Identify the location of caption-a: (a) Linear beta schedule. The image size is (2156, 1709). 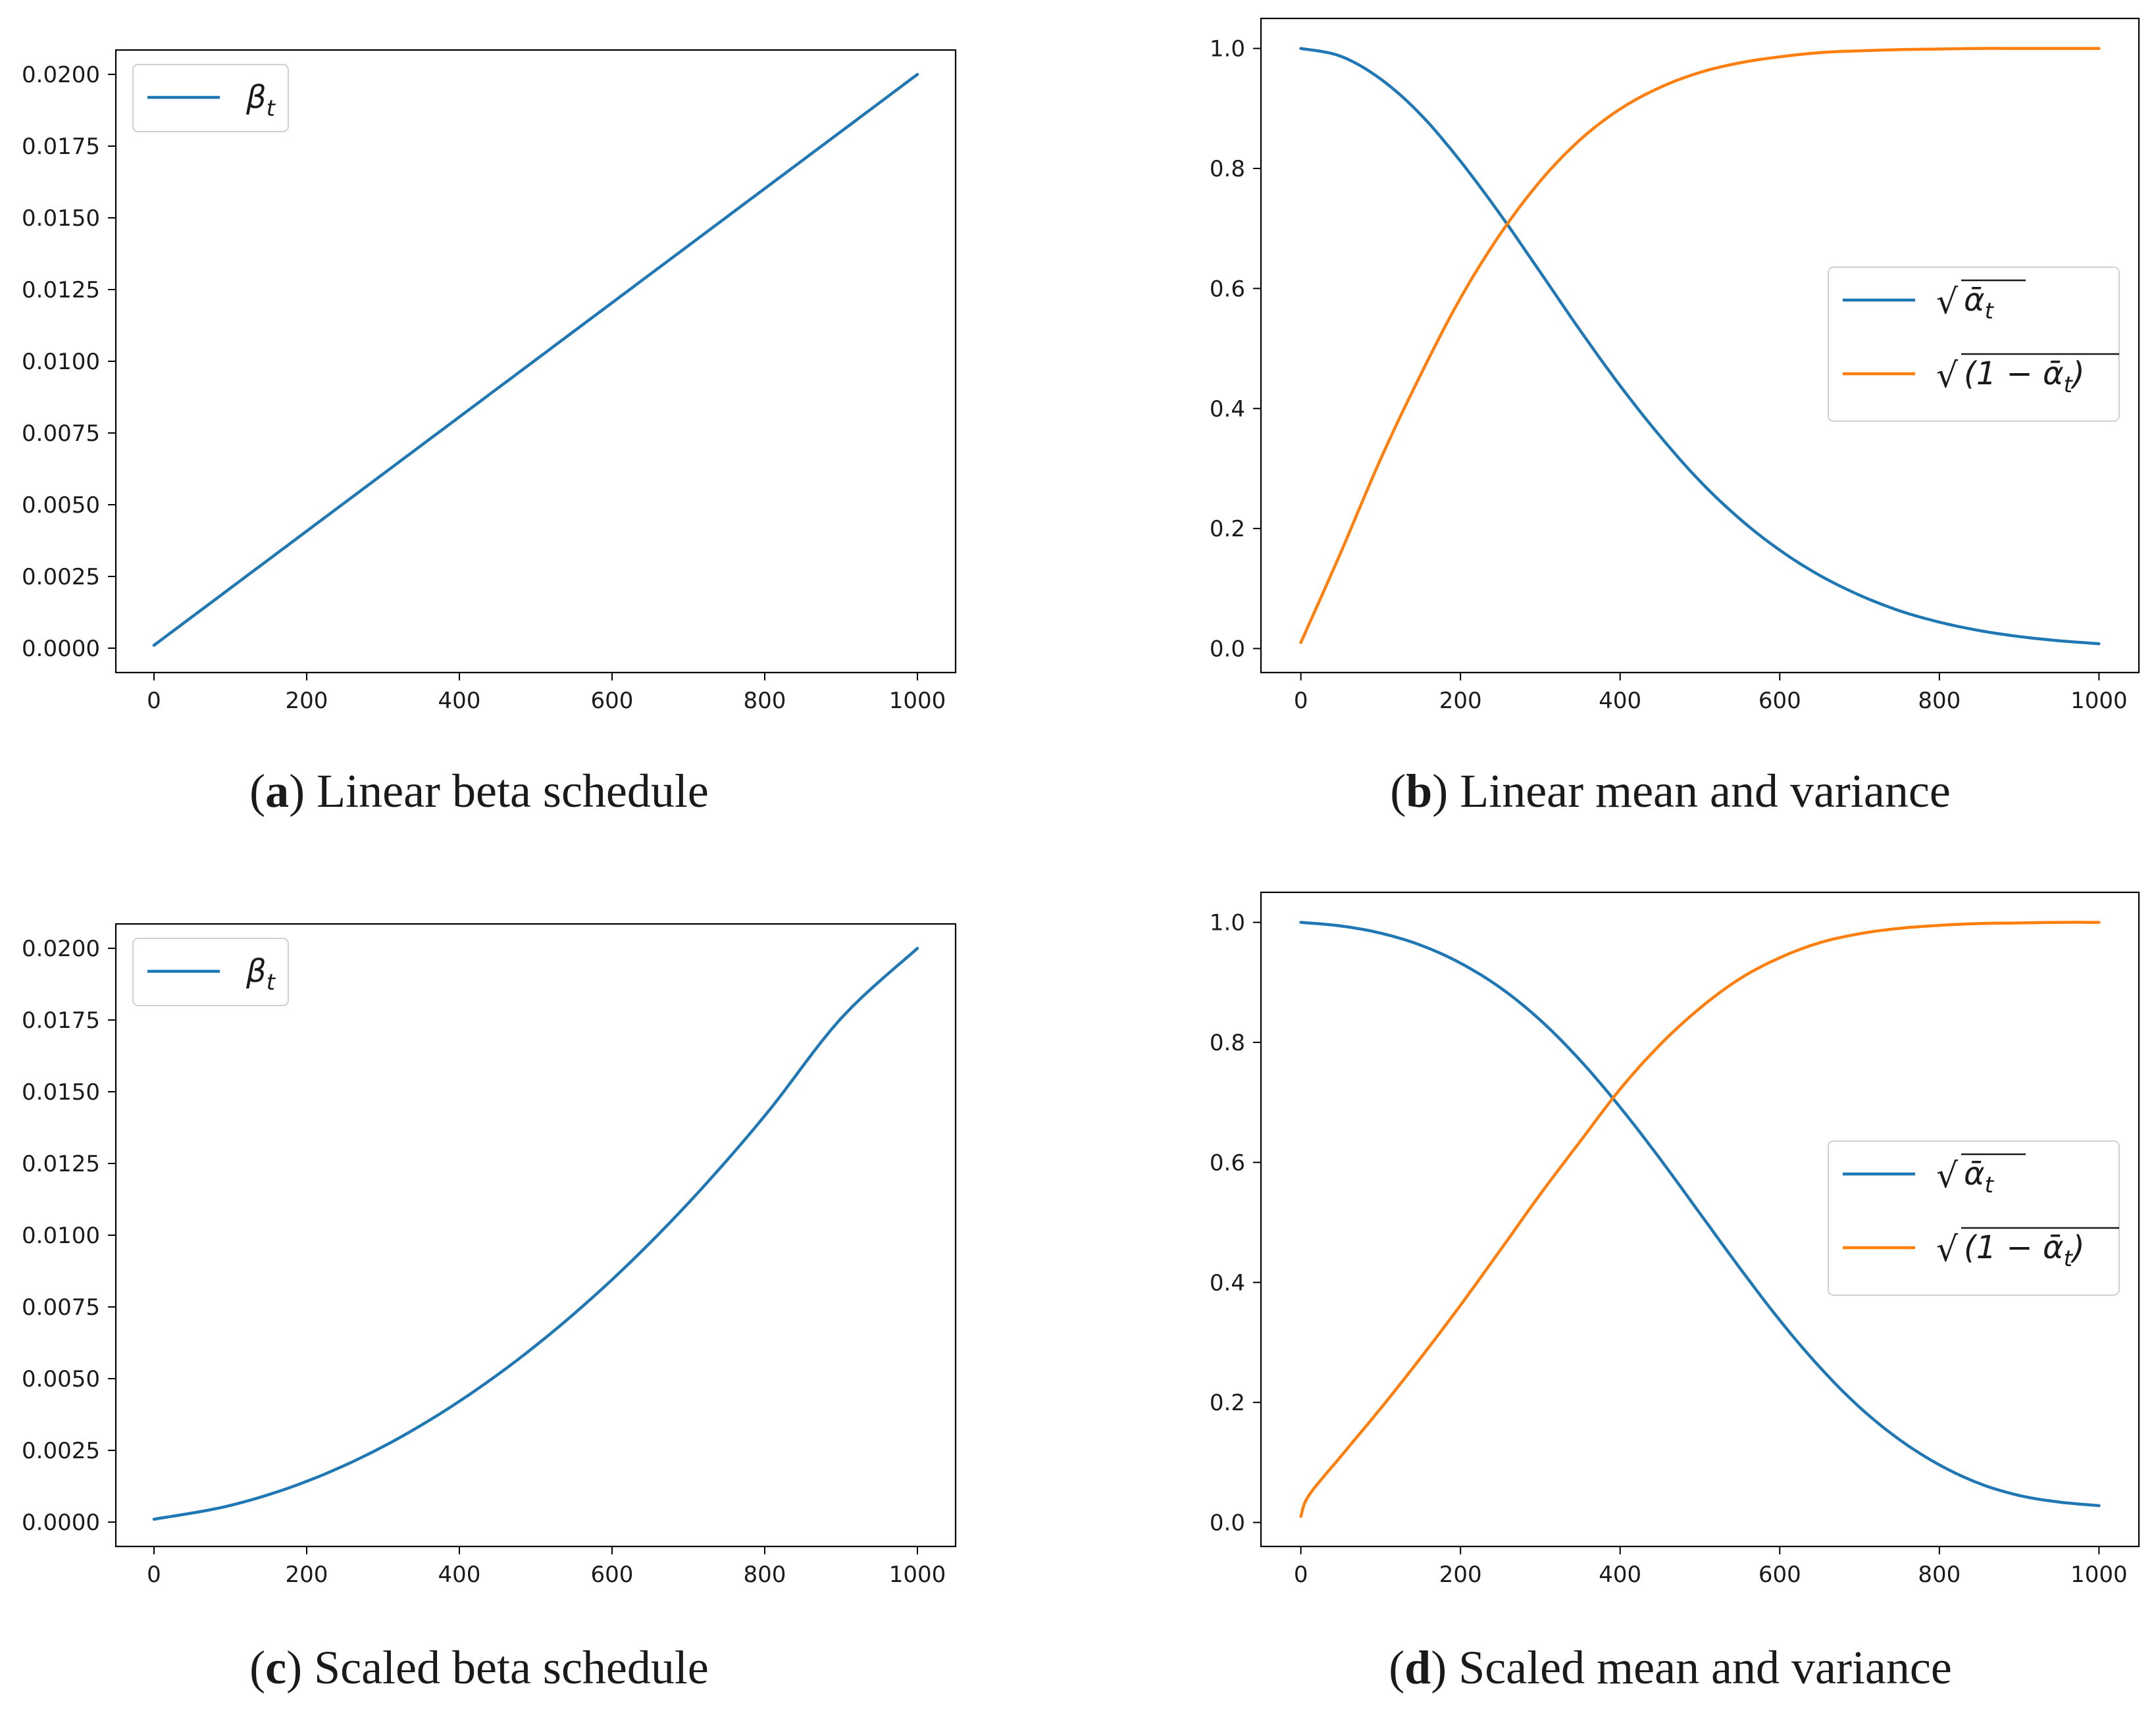
(479, 791).